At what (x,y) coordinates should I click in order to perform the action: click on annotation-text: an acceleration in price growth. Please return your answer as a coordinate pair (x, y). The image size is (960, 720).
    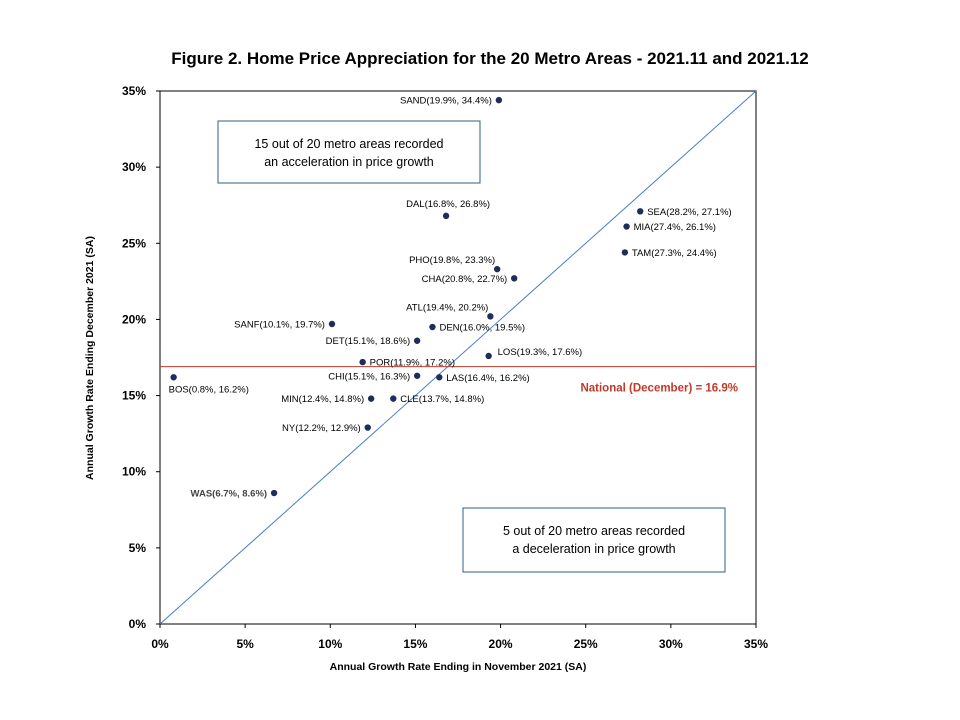
    Looking at the image, I should click on (349, 162).